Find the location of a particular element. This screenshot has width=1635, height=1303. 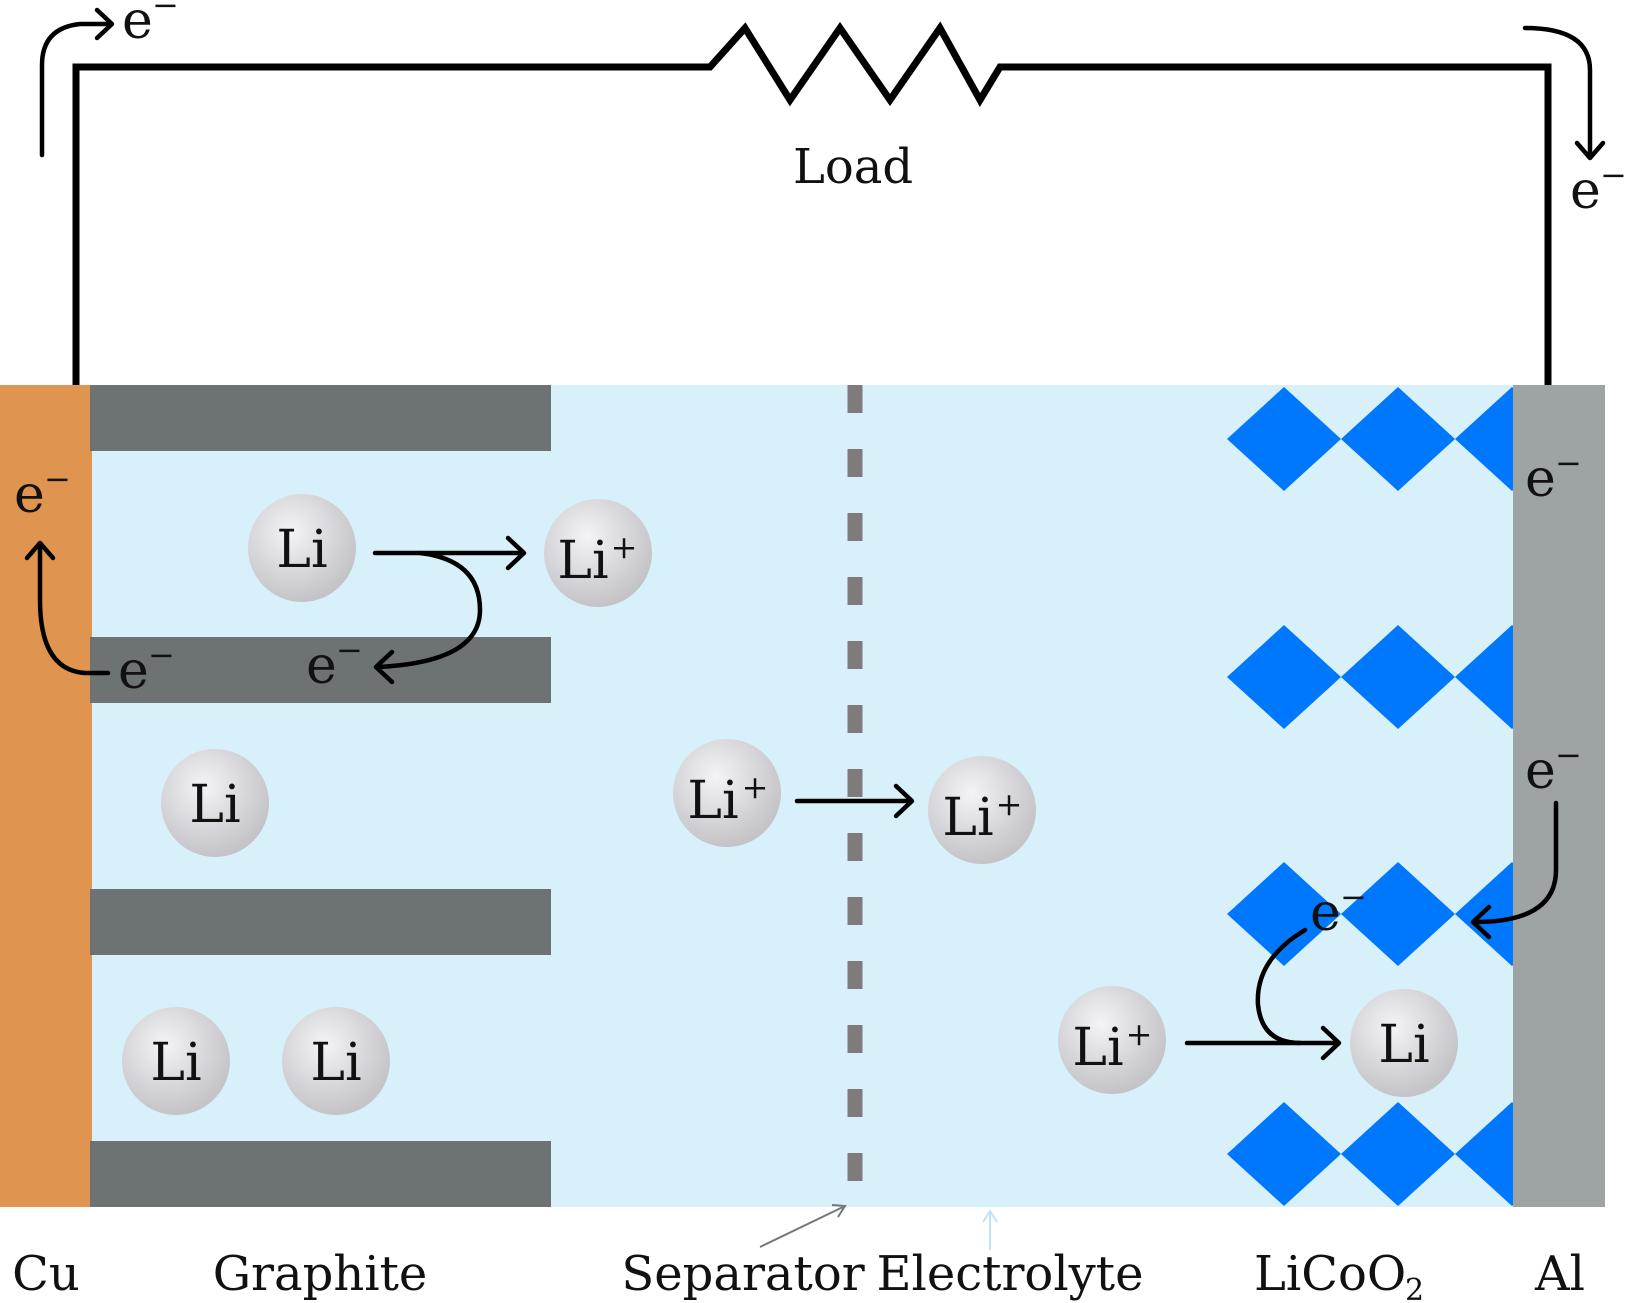

electron-out-arrow-head is located at coordinates (104, 24).